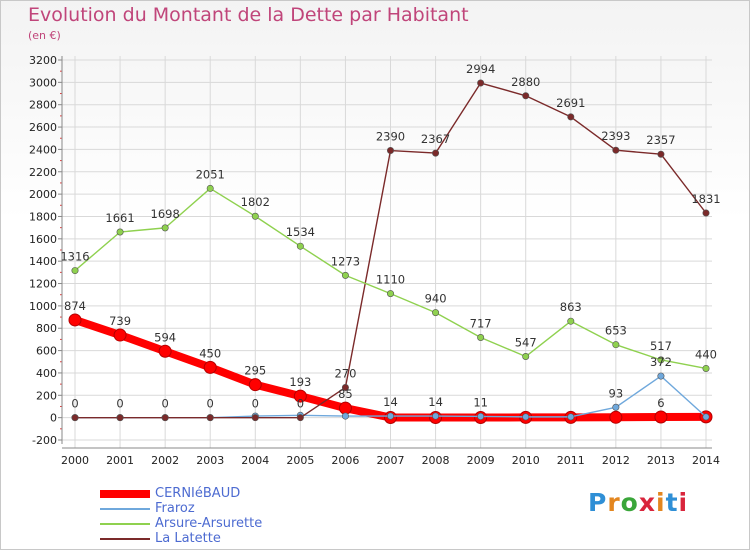 This screenshot has width=750, height=550. What do you see at coordinates (255, 202) in the screenshot?
I see `data-label: 1802` at bounding box center [255, 202].